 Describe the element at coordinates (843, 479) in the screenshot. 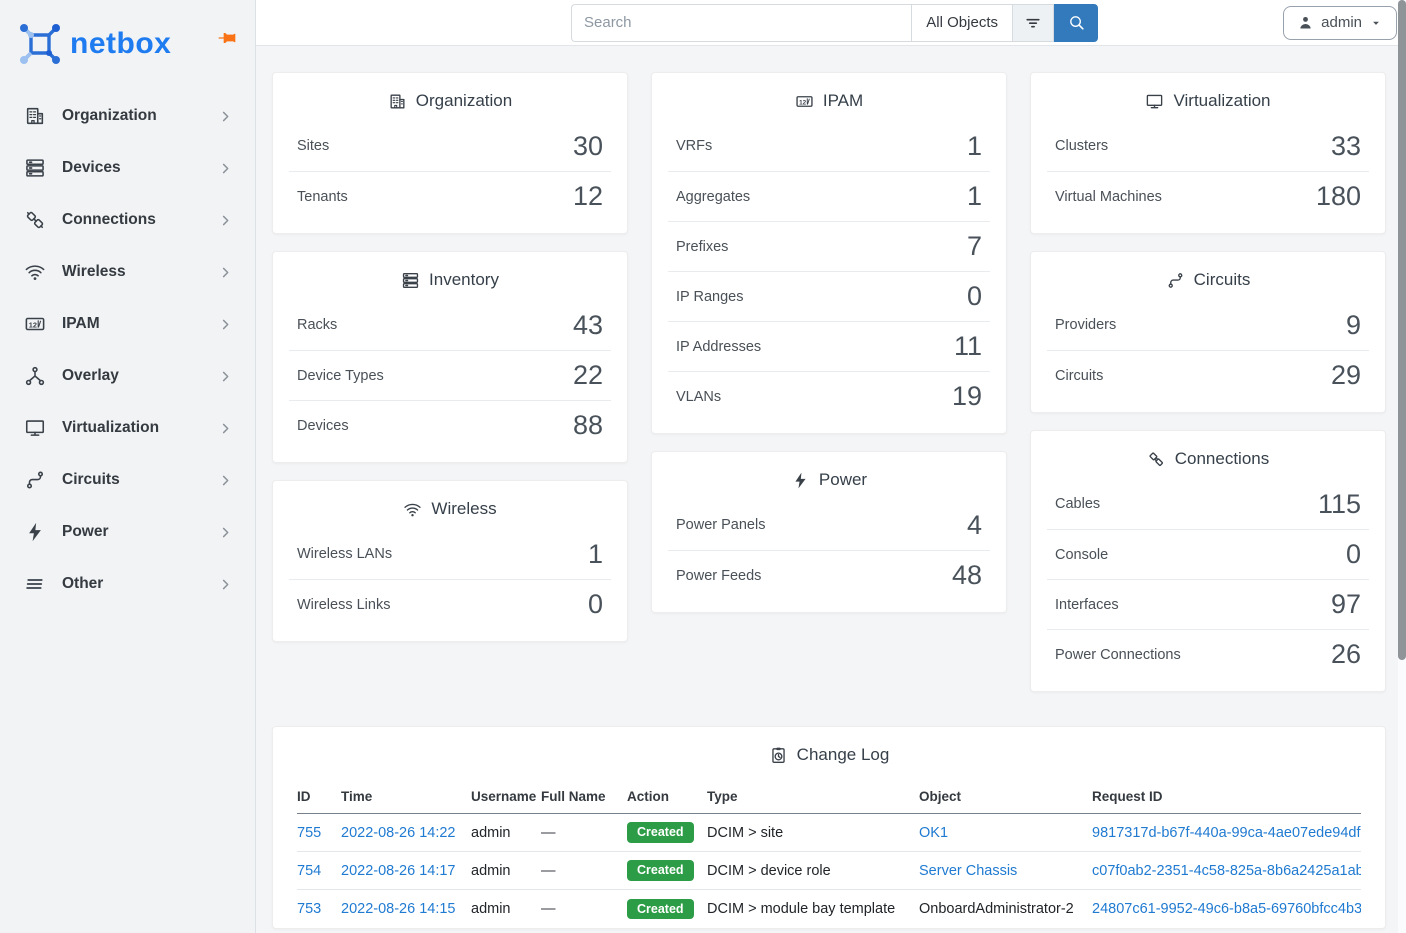

I see `card-title-text: Power` at that location.